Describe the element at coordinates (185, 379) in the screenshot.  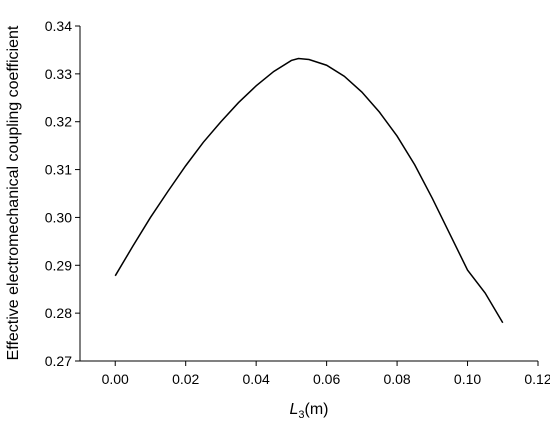
I see `x-tick-label: 0.02` at that location.